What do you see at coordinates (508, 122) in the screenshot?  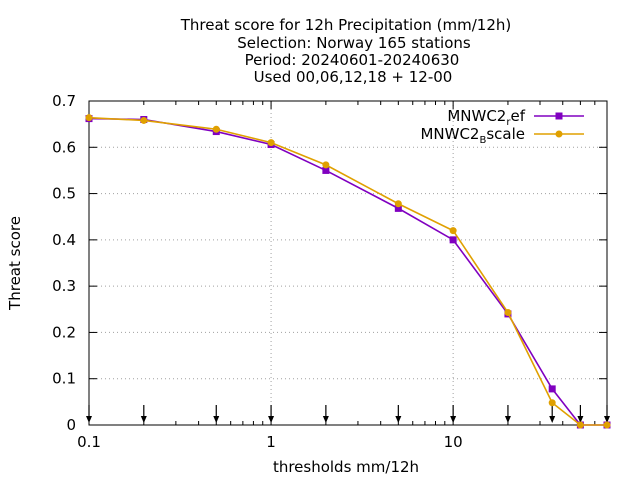 I see `legend-label-subscript: r` at bounding box center [508, 122].